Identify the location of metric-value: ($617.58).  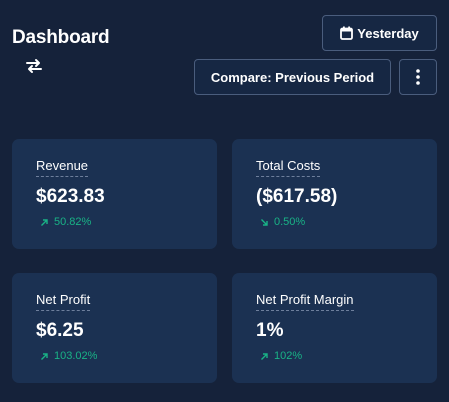
(297, 196).